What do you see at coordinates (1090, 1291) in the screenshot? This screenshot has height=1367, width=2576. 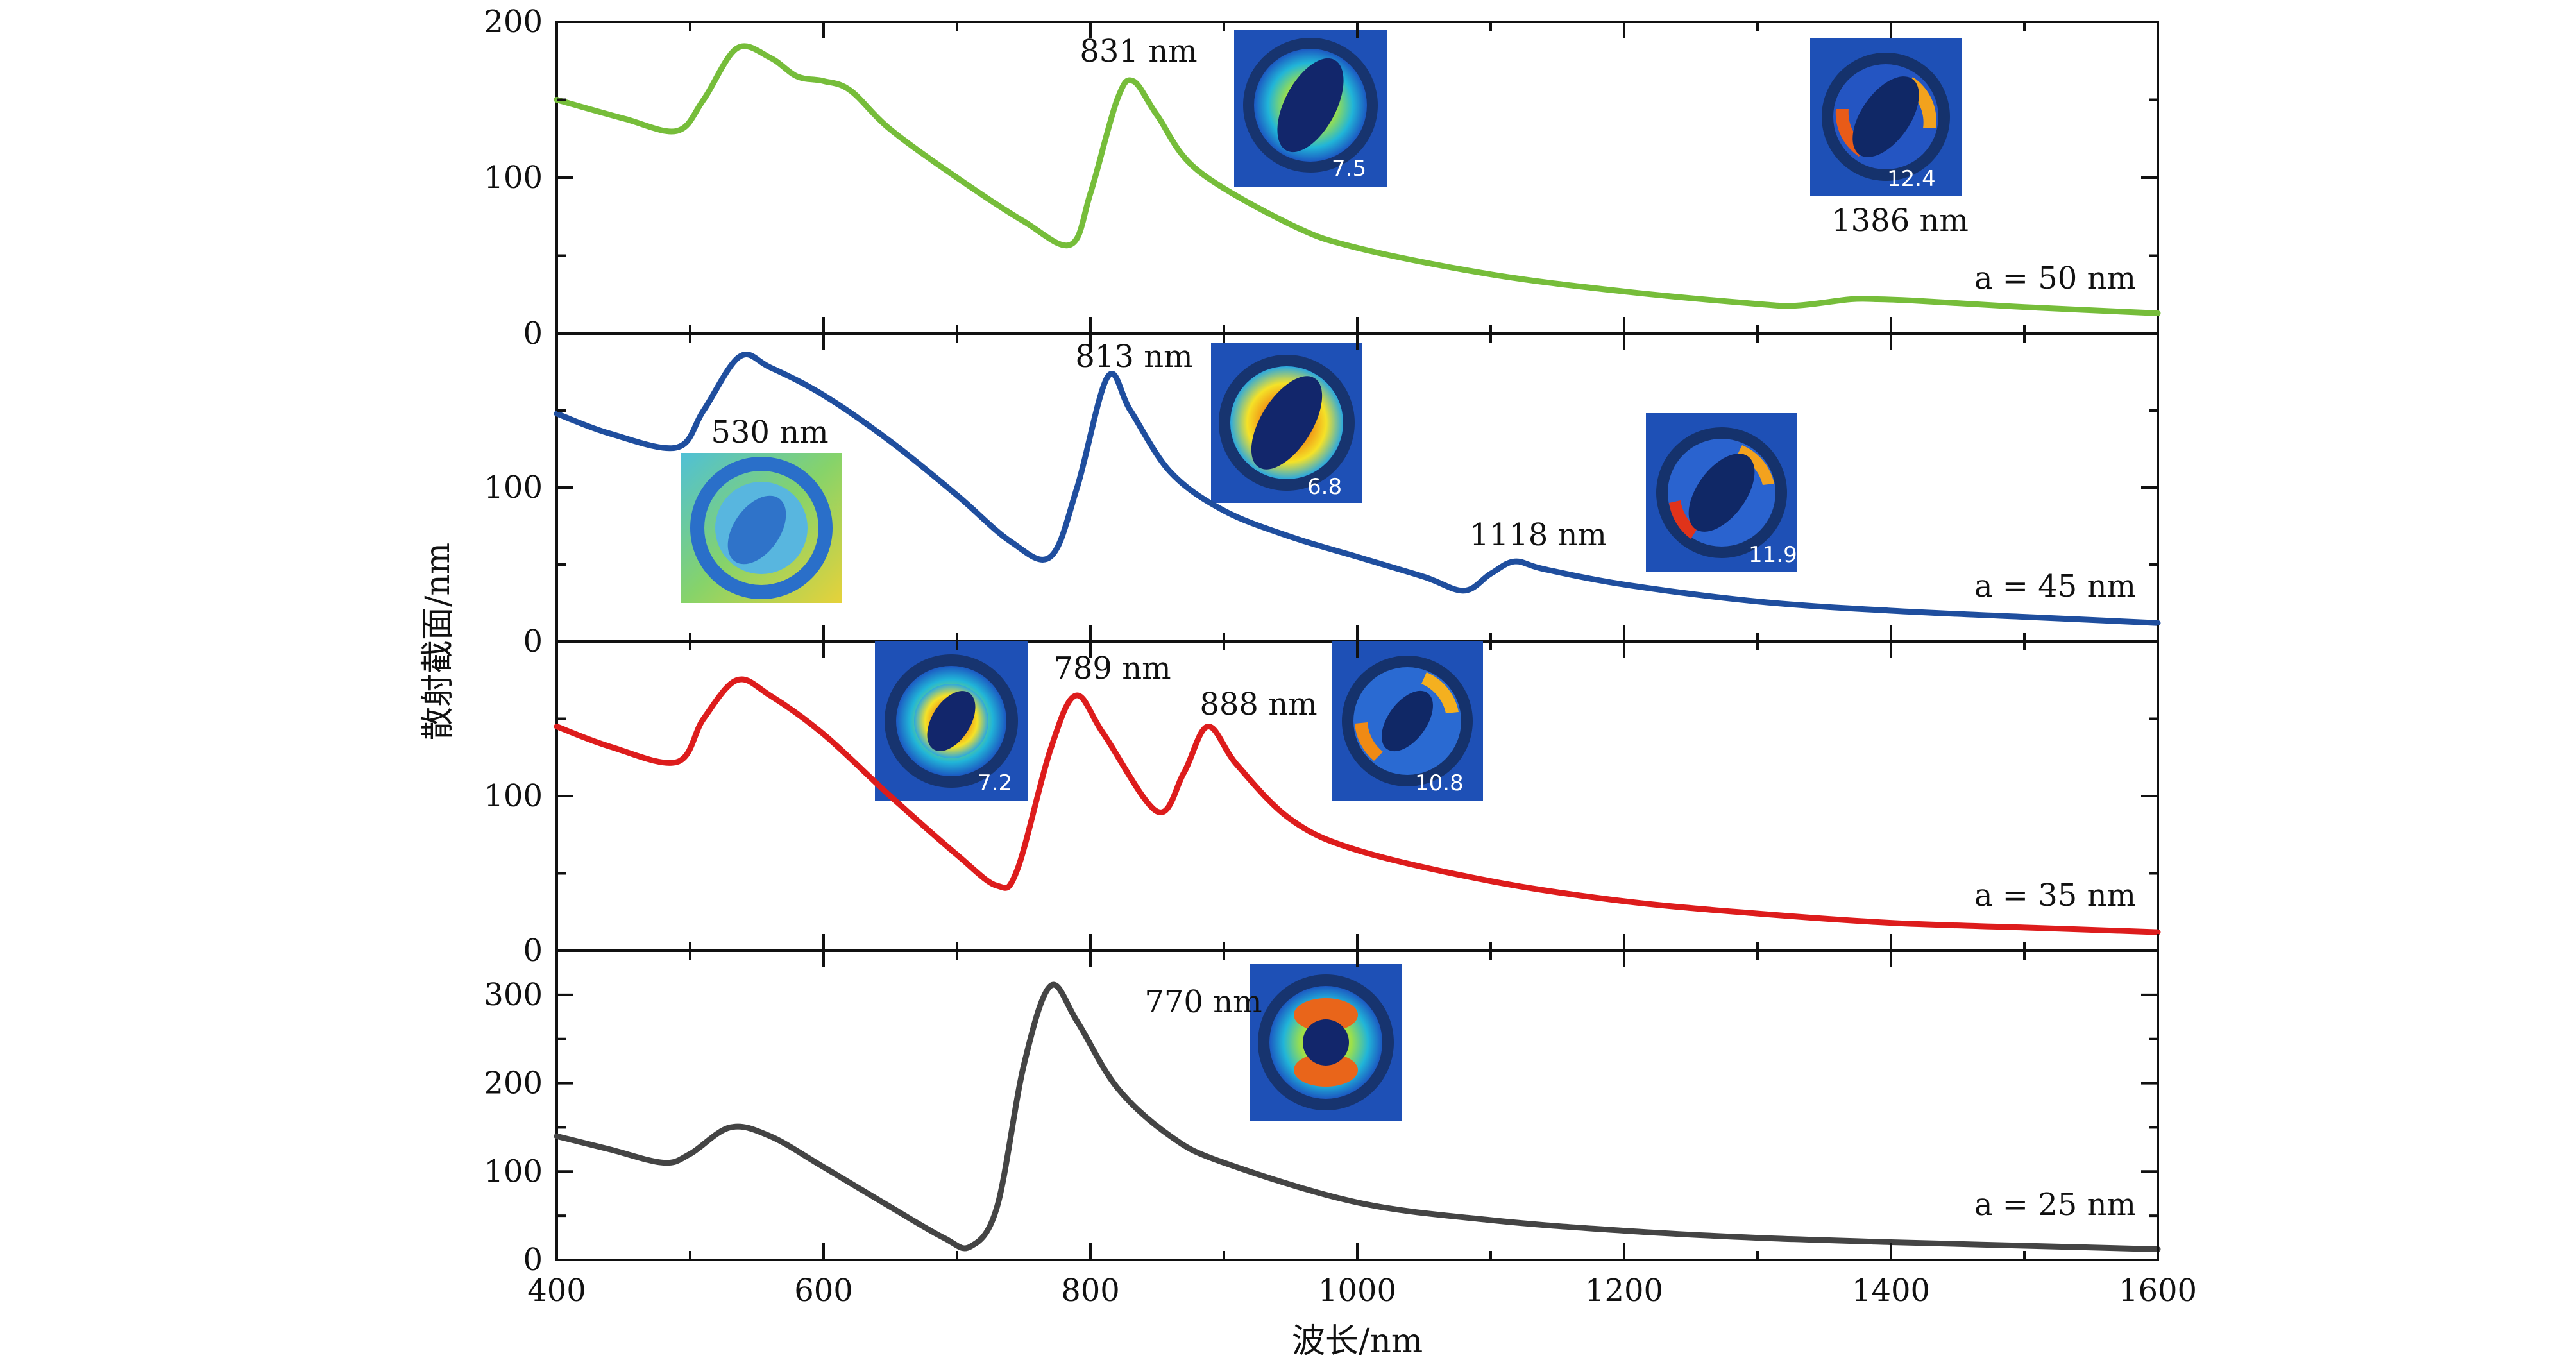 I see `x-tick-label: 800` at bounding box center [1090, 1291].